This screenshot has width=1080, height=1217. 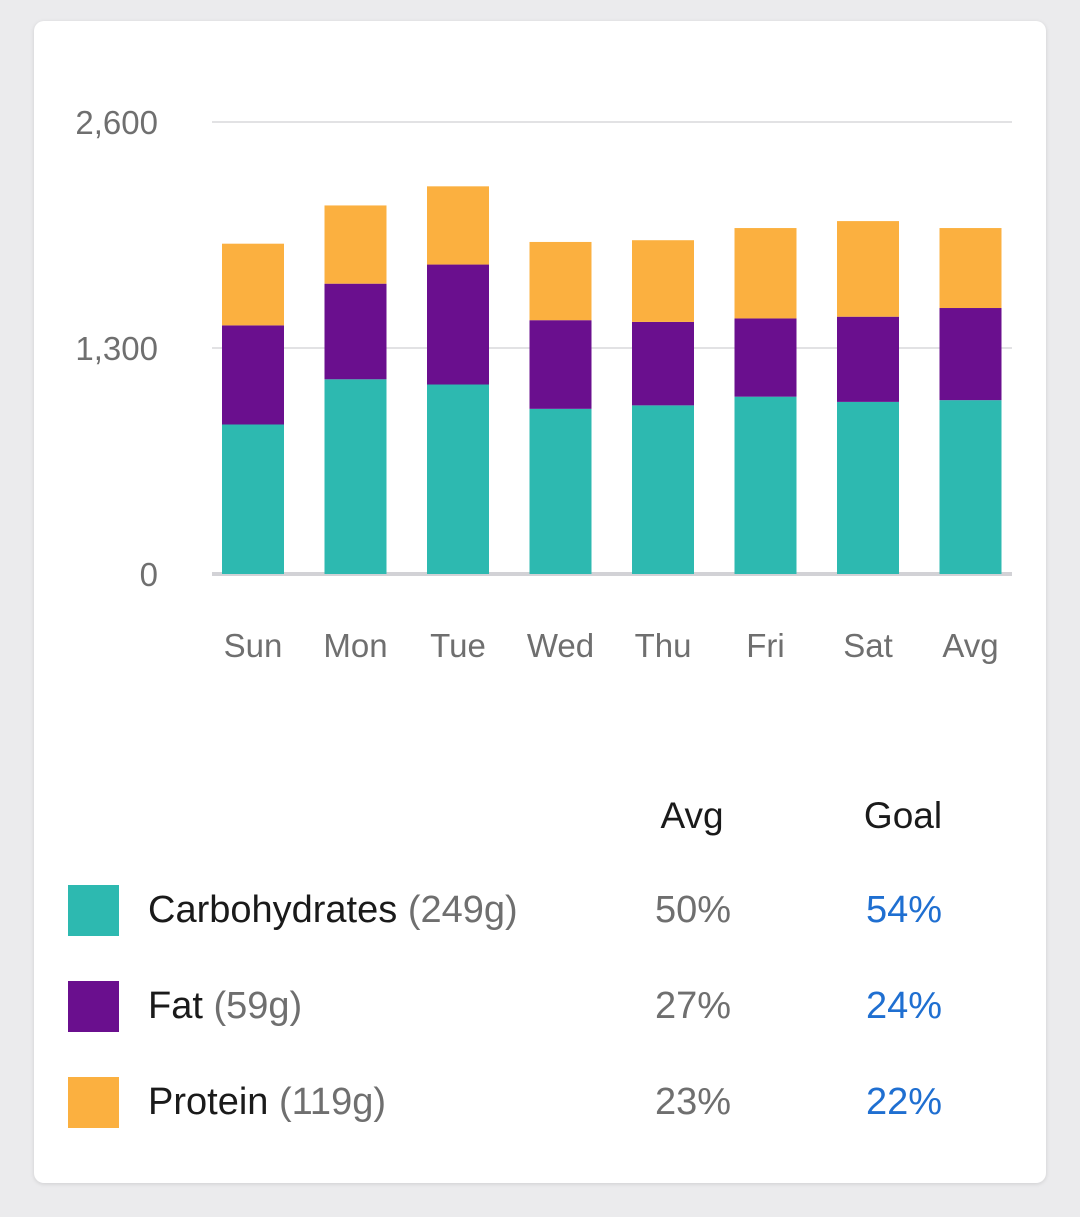 What do you see at coordinates (904, 910) in the screenshot?
I see `carbohydrates-goal: 54%` at bounding box center [904, 910].